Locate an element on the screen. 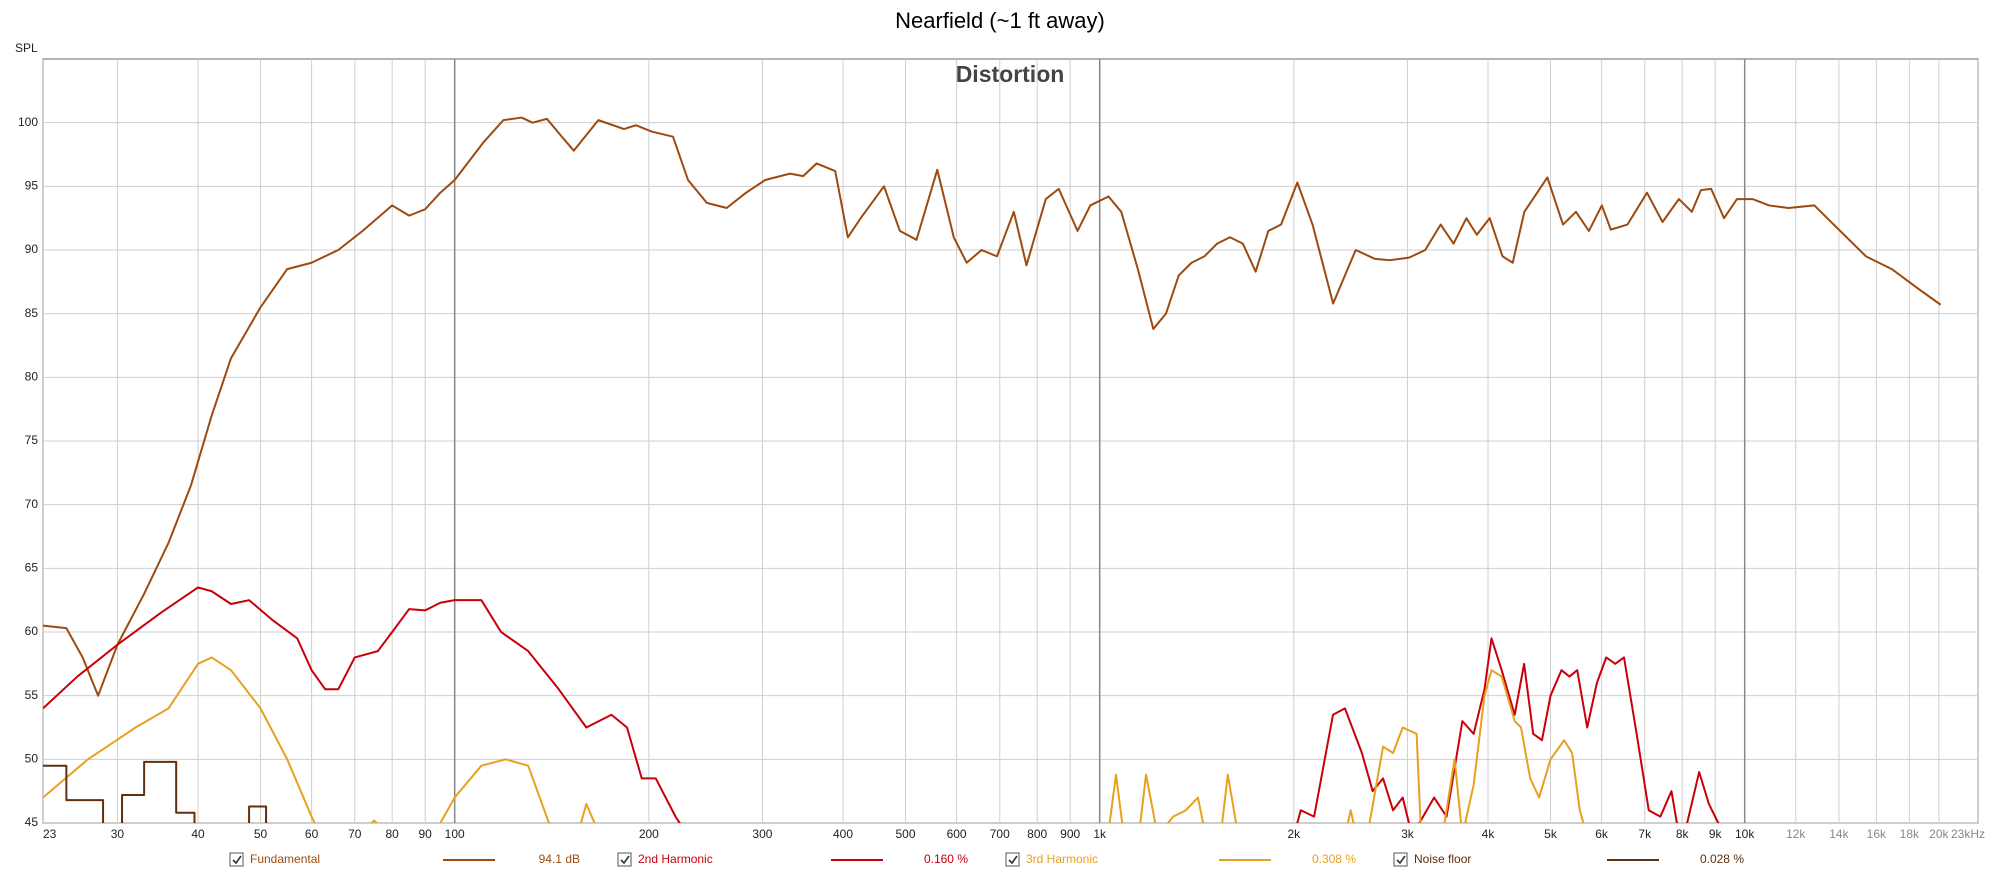  x-tick-label: 800 is located at coordinates (1037, 834).